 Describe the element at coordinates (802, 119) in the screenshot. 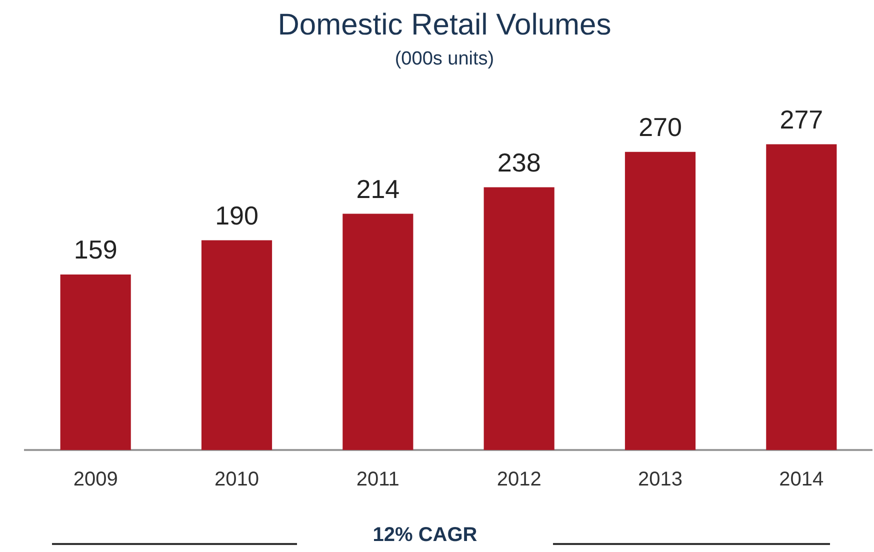

I see `data-label: 277` at that location.